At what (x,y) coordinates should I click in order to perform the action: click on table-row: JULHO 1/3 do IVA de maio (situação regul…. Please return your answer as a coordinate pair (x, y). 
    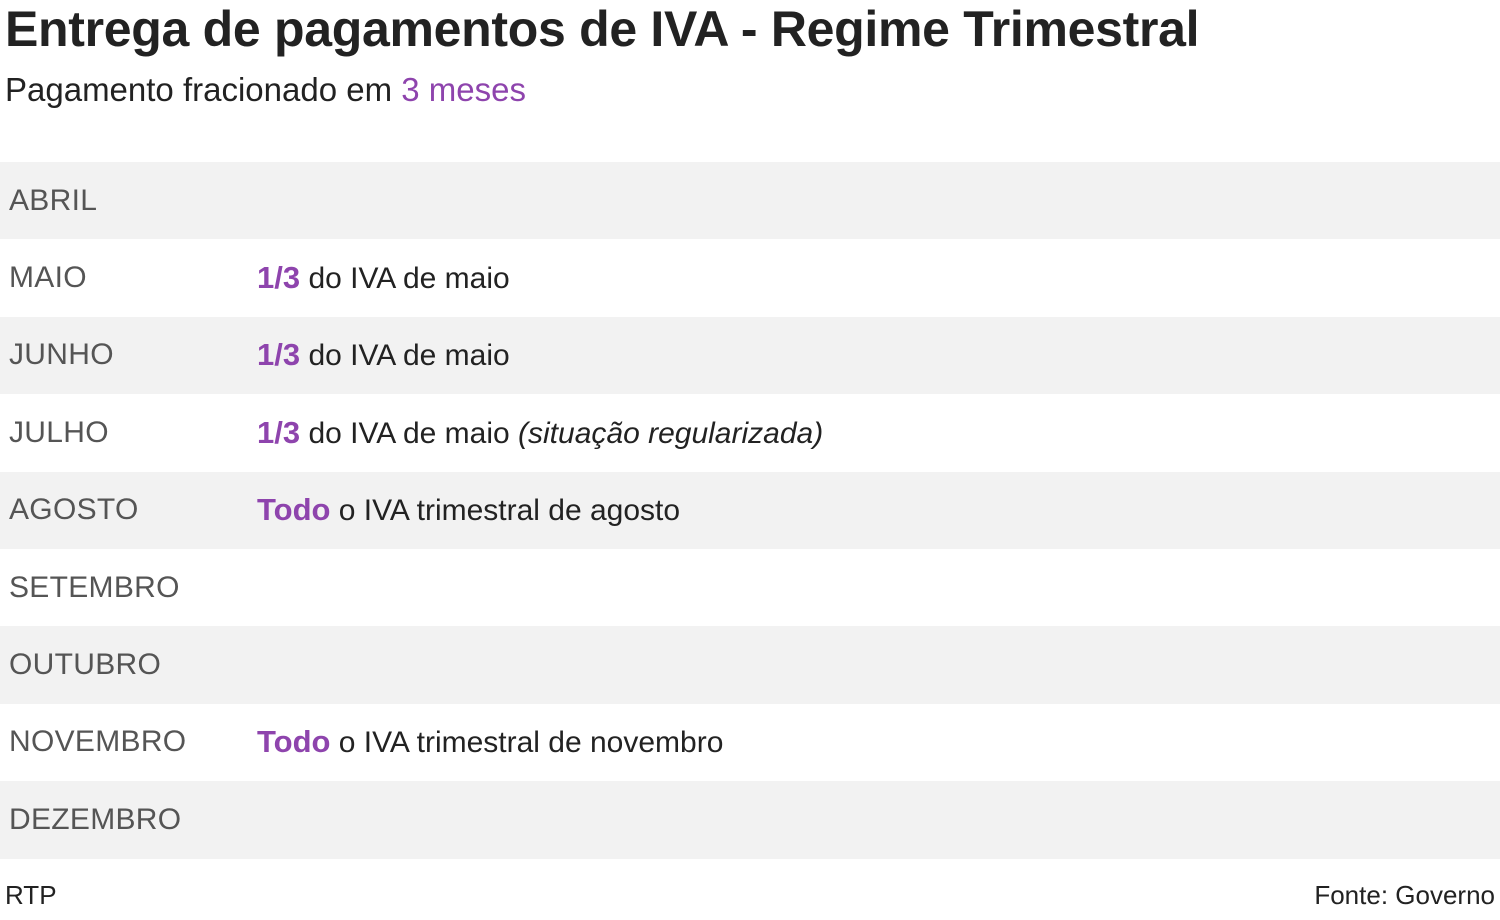
    Looking at the image, I should click on (750, 433).